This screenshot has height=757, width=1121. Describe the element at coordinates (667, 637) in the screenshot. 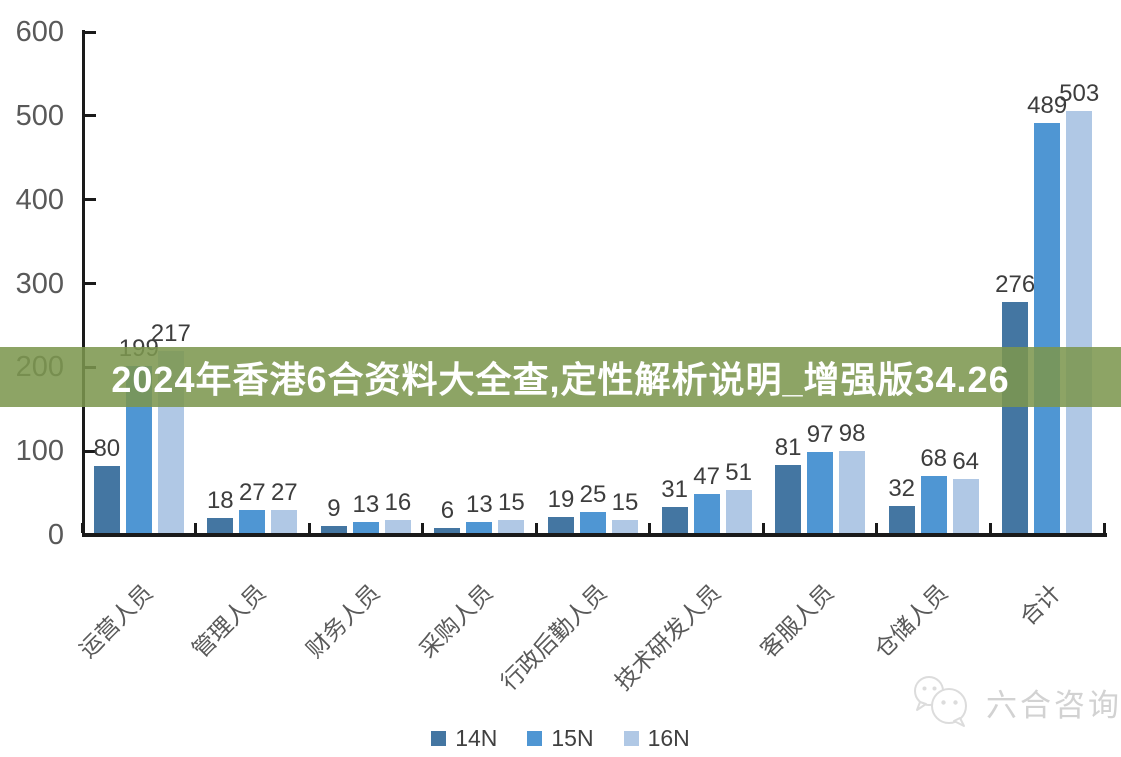

I see `category-label: 技术研发人员` at that location.